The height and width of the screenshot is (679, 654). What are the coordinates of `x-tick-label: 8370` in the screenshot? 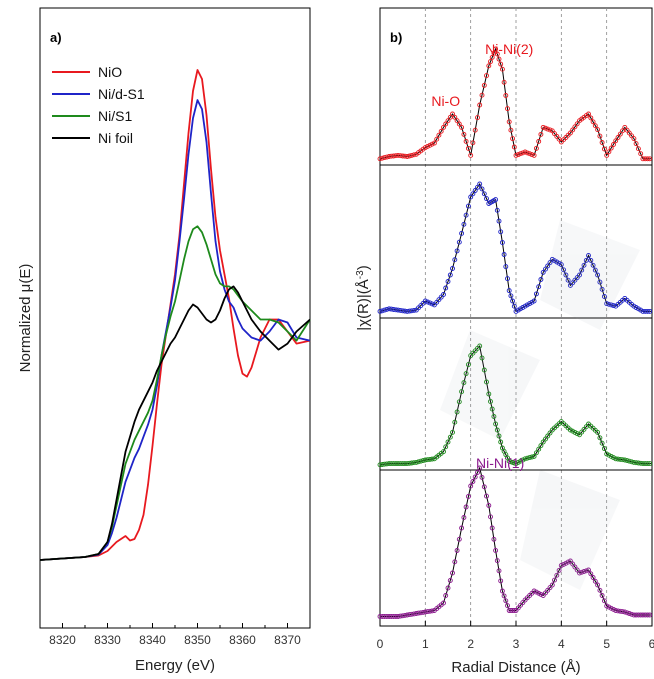 It's located at (287, 640).